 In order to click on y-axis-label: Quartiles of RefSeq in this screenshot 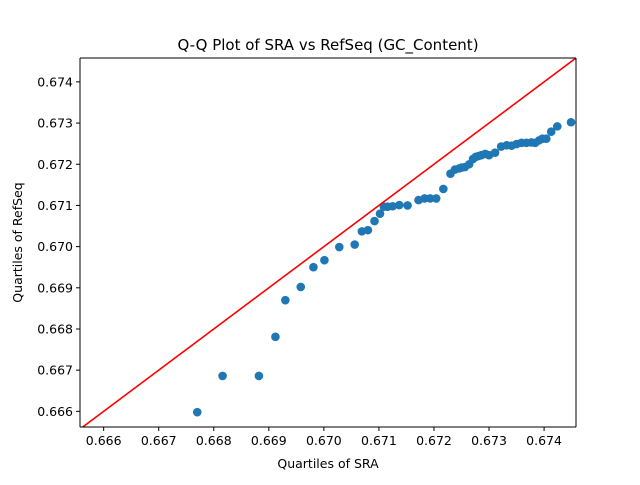, I will do `click(17, 242)`.